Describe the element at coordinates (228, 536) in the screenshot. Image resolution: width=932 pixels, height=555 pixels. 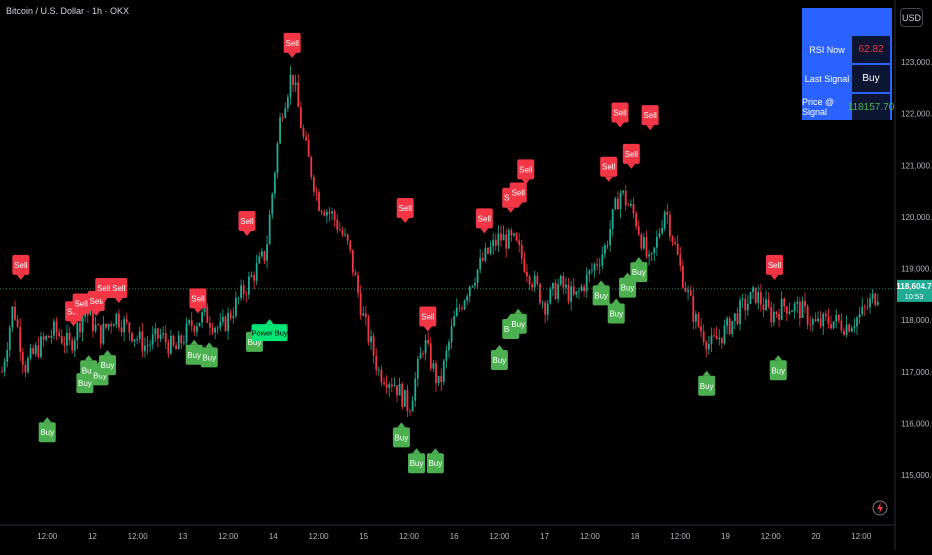
I see `x-tick-label: 12:00` at that location.